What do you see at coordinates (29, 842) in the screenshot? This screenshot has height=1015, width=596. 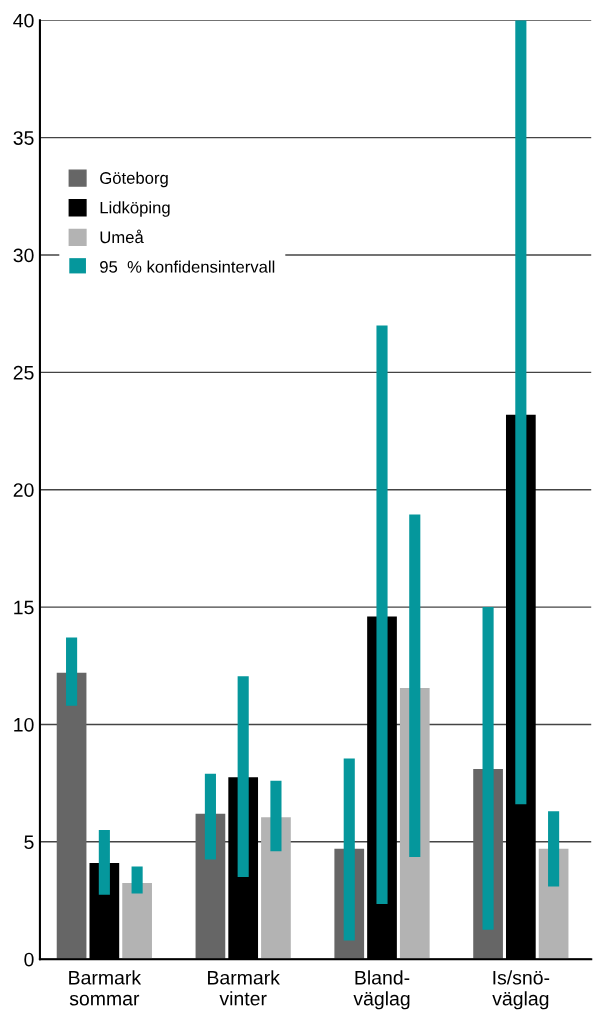 I see `y-tick-label: 5` at bounding box center [29, 842].